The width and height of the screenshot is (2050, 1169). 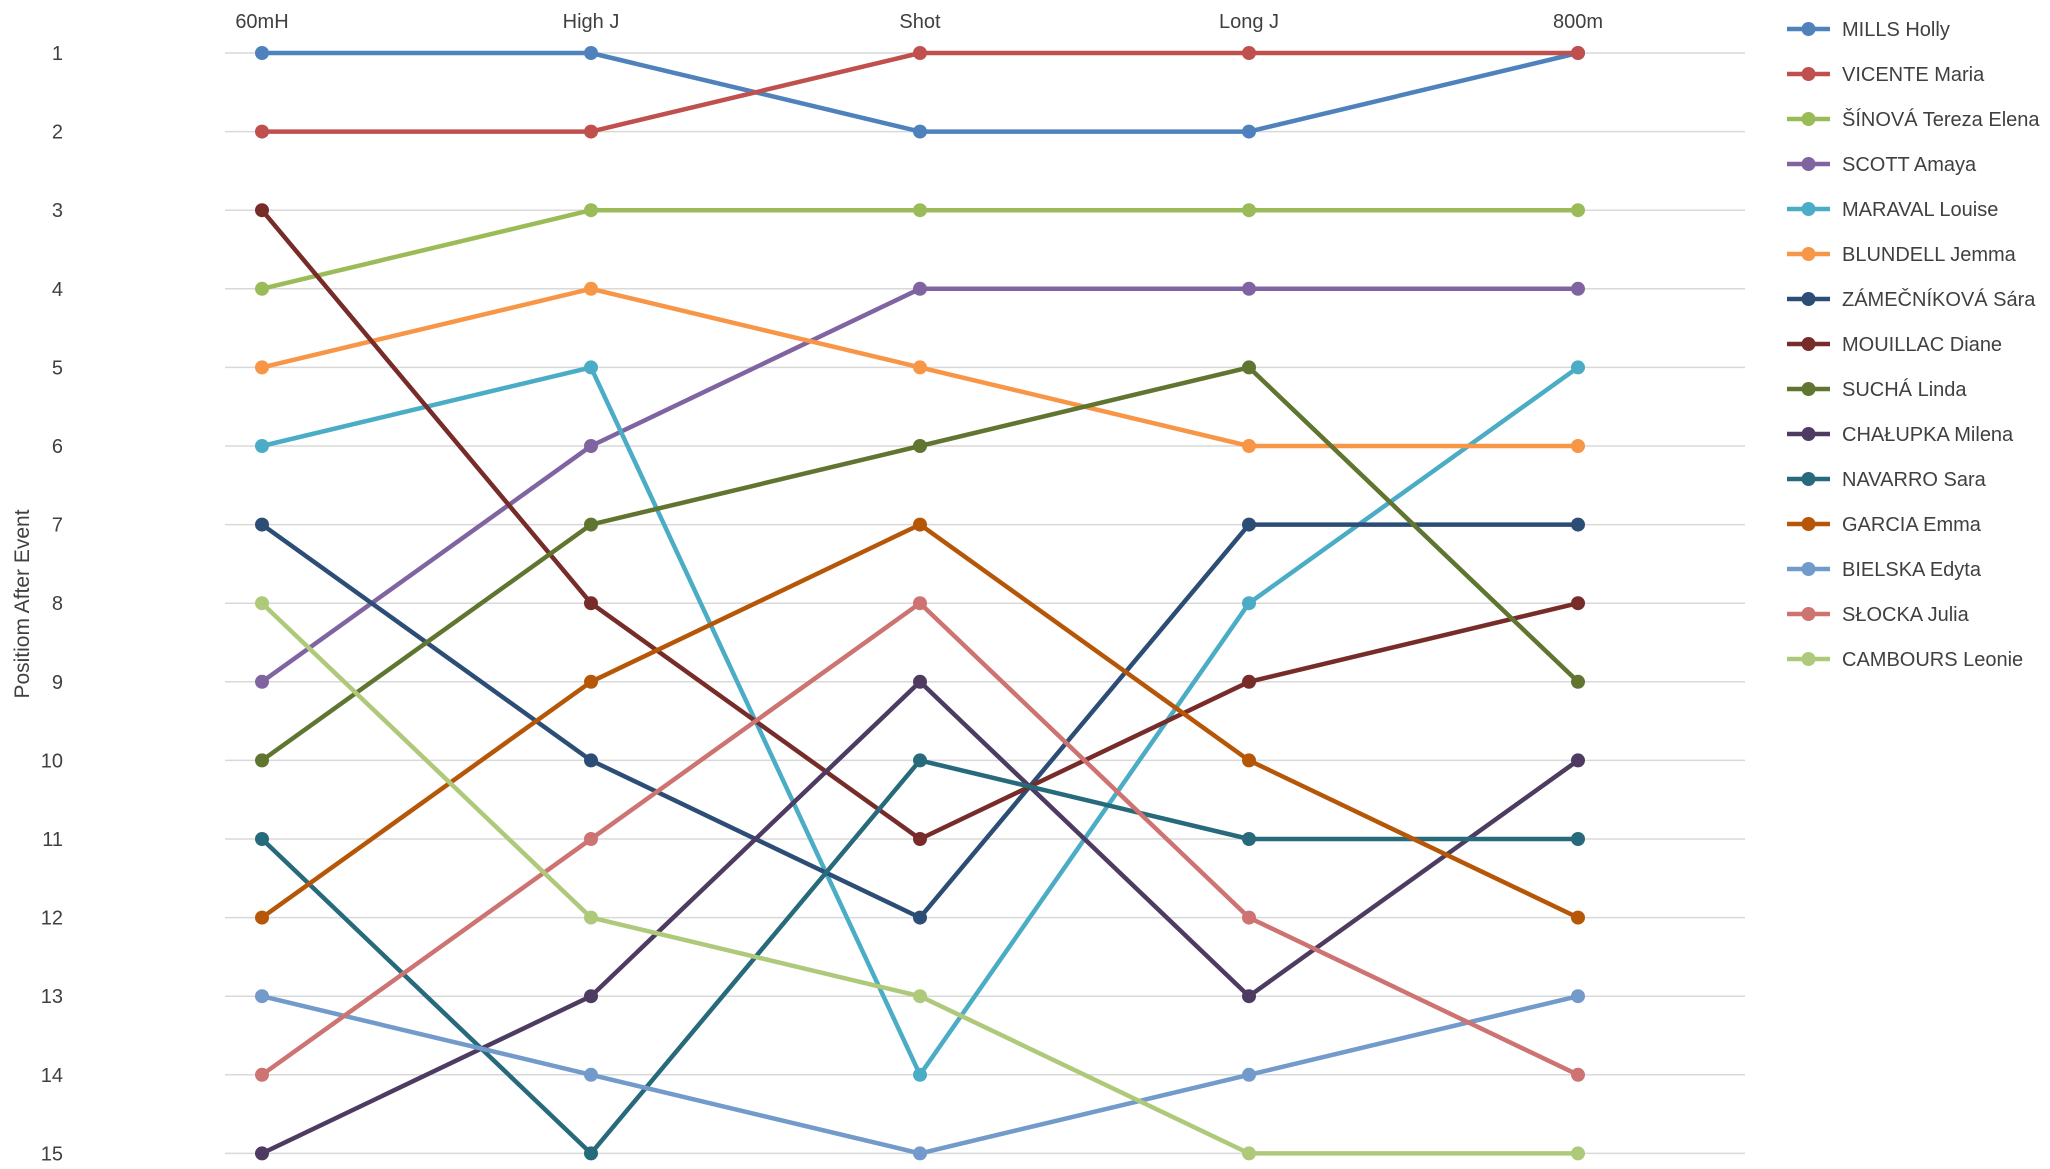 I want to click on x-category-label: High J, so click(x=591, y=22).